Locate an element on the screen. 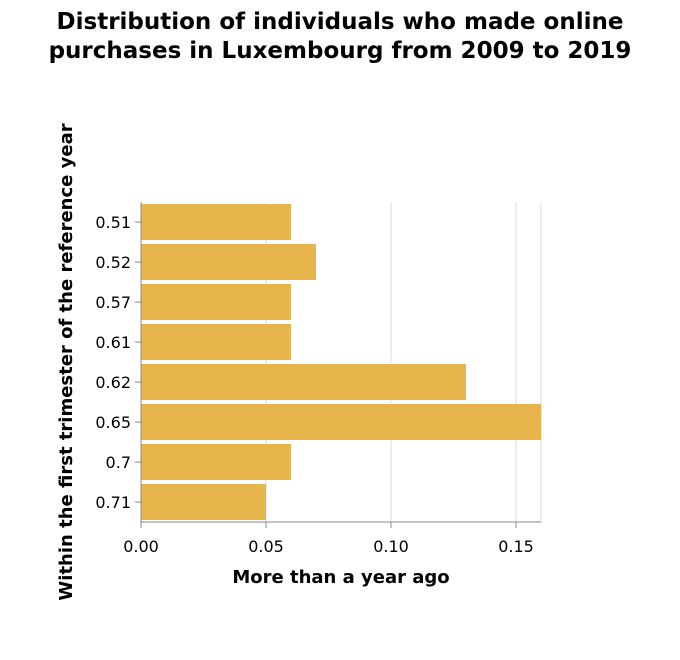  y-tick-label: 0.7 is located at coordinates (118, 462).